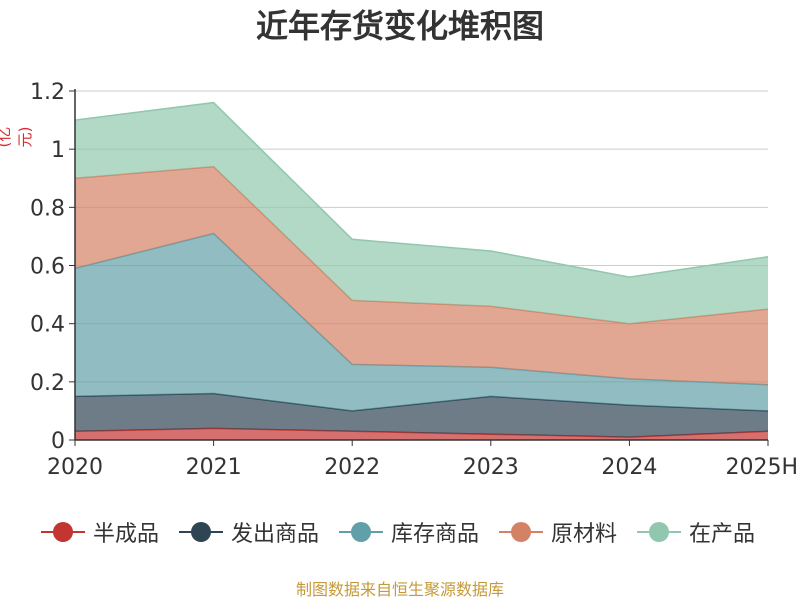 The height and width of the screenshot is (600, 800). I want to click on chart-title: 近年存货变化堆积图, so click(399, 26).